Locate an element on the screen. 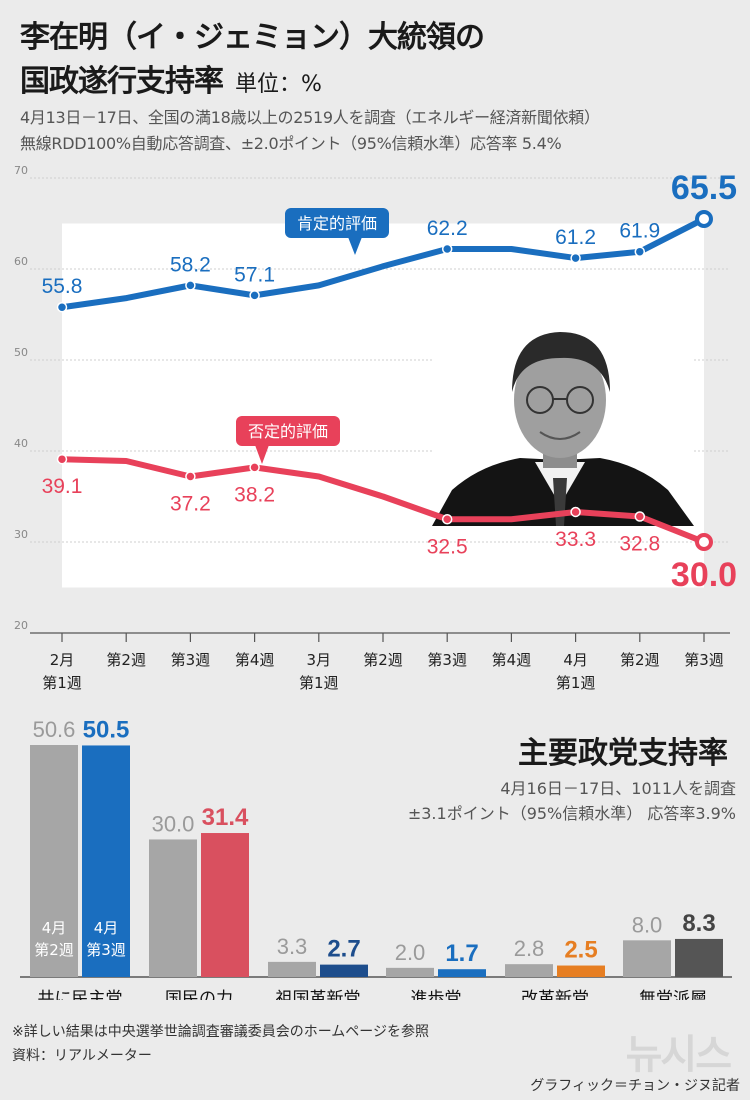 This screenshot has width=750, height=1100. x-tick-label: 2月 is located at coordinates (62, 660).